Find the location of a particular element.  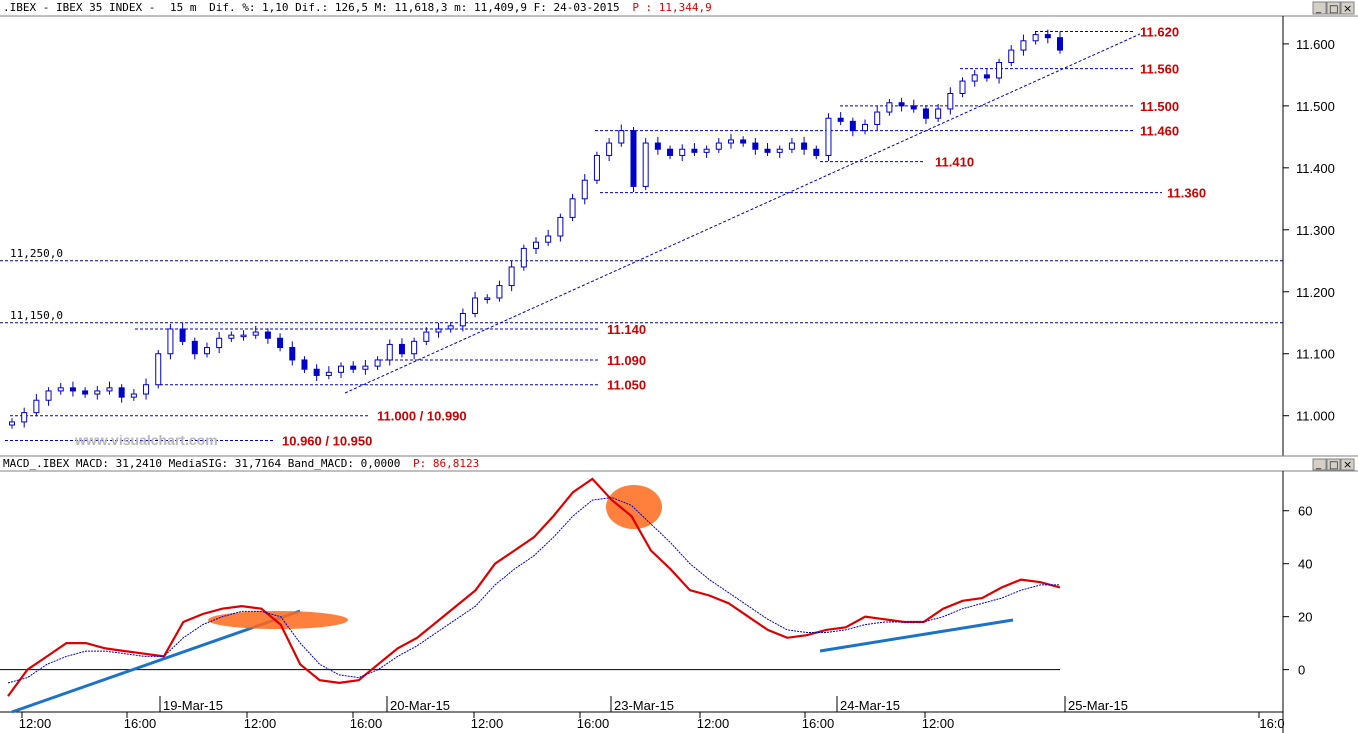

level-label: 10.960 / 10.950 is located at coordinates (327, 441).